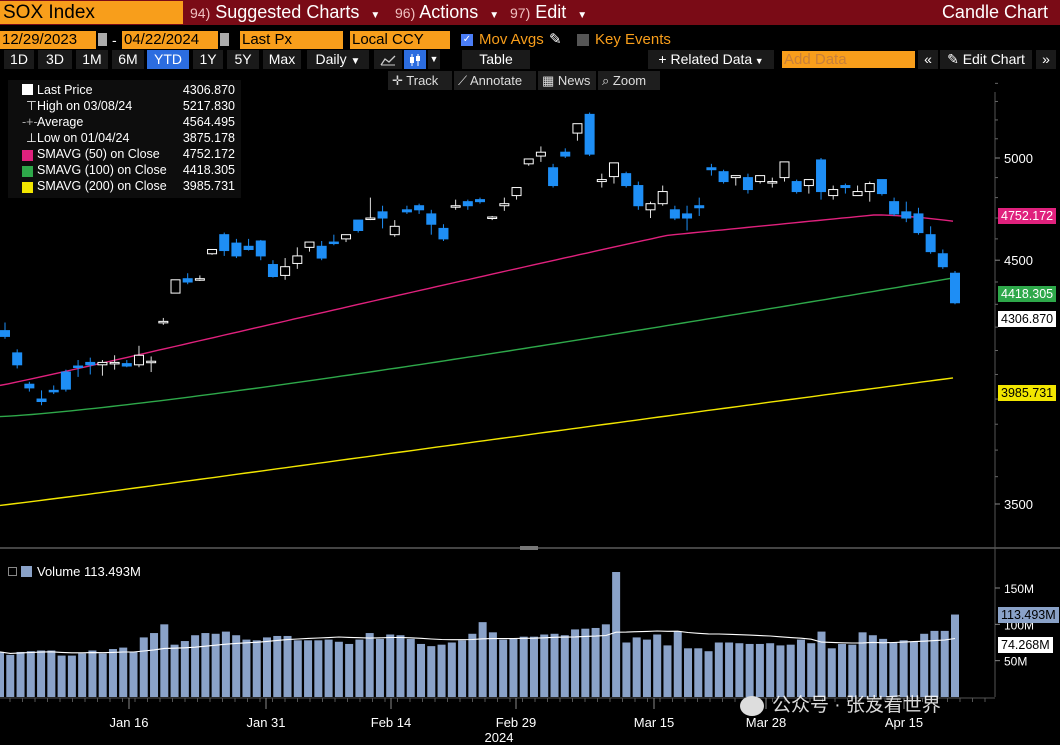  Describe the element at coordinates (434, 59) in the screenshot. I see `caret-down-icon: ▼` at that location.